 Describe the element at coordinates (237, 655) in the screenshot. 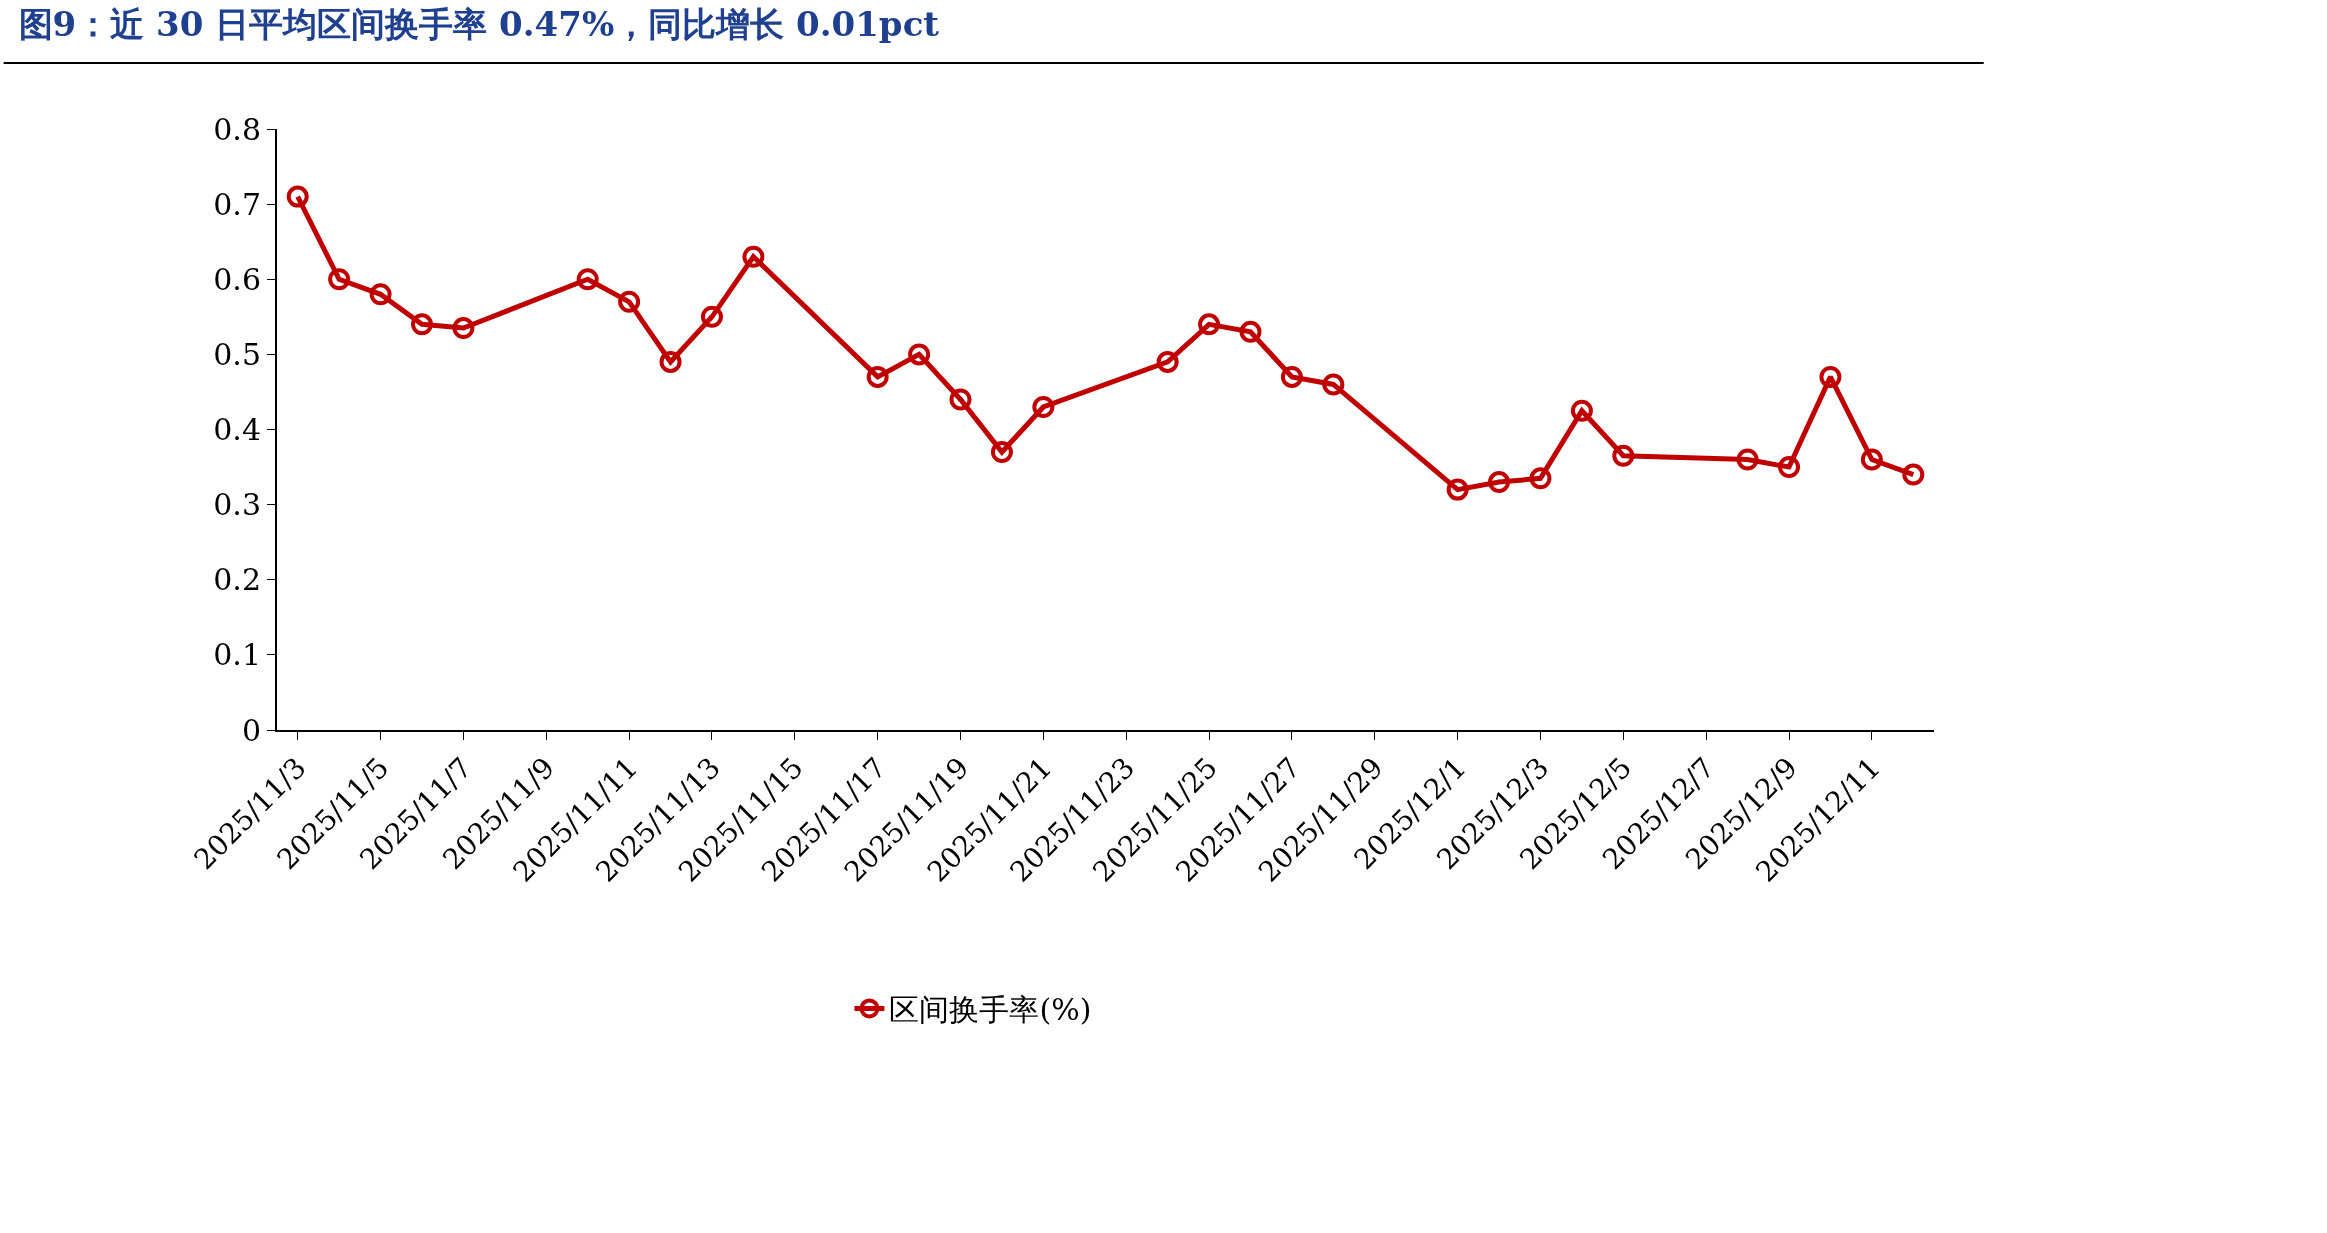

I see `y-tick-label: 0.1` at that location.